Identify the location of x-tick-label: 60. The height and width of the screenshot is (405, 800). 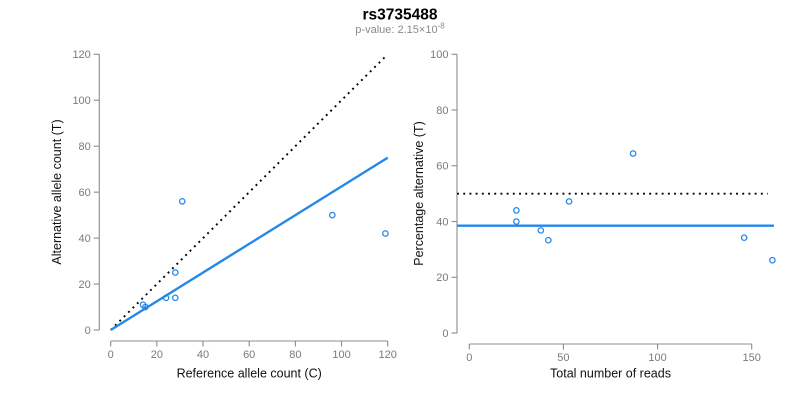
(249, 355).